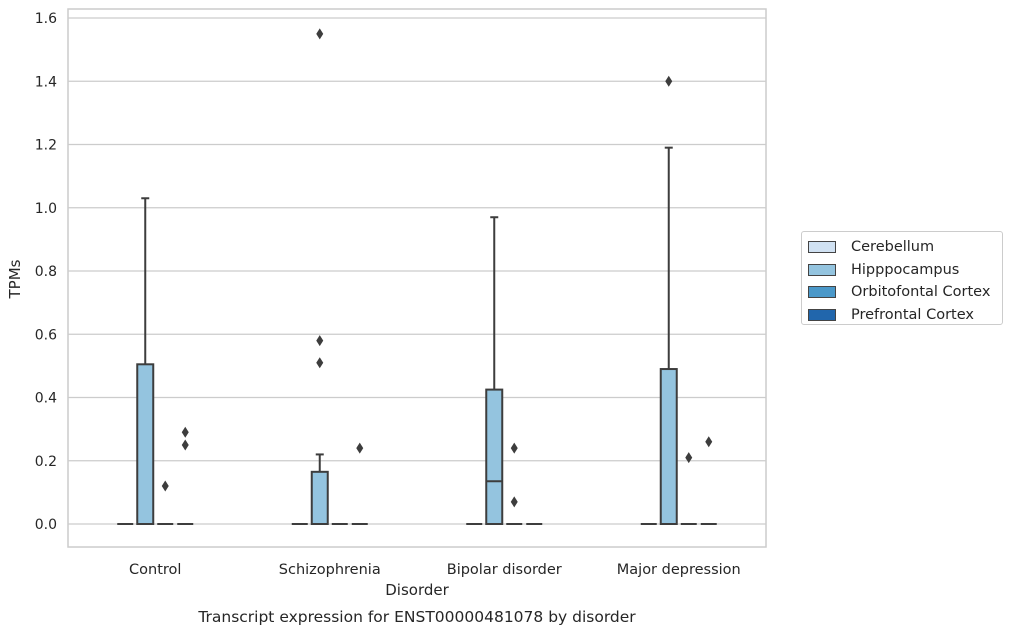 The image size is (1014, 638). I want to click on y-tick-labels: 0.0 0.2 0.4 0.6 0.8 1.0 1.2 1.4 1.6, so click(46, 272).